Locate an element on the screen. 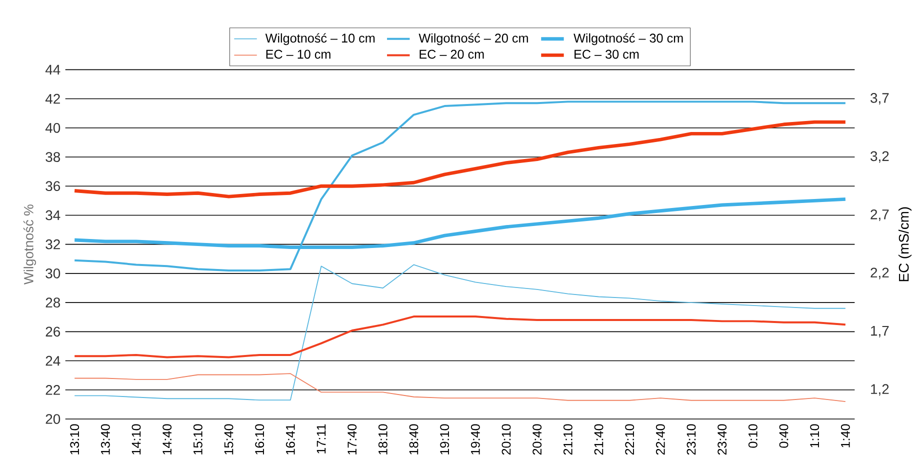 The width and height of the screenshot is (920, 467). legend-label: EC – 30 cm is located at coordinates (606, 54).